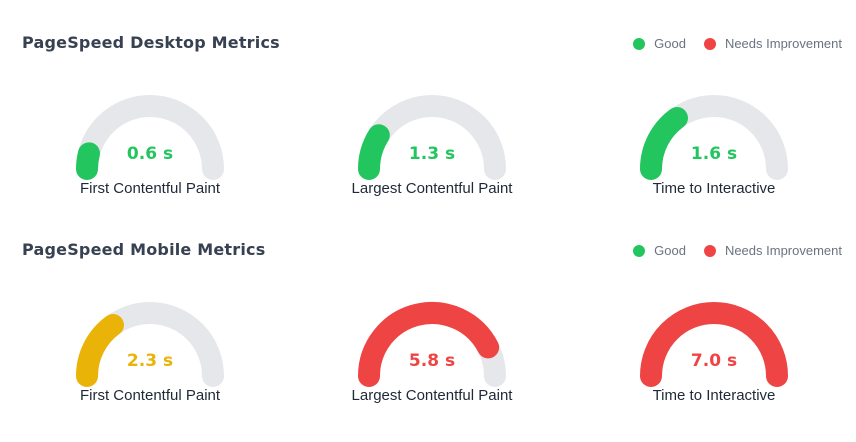 This screenshot has width=856, height=442. I want to click on gauge-value: 7.0 s, so click(714, 361).